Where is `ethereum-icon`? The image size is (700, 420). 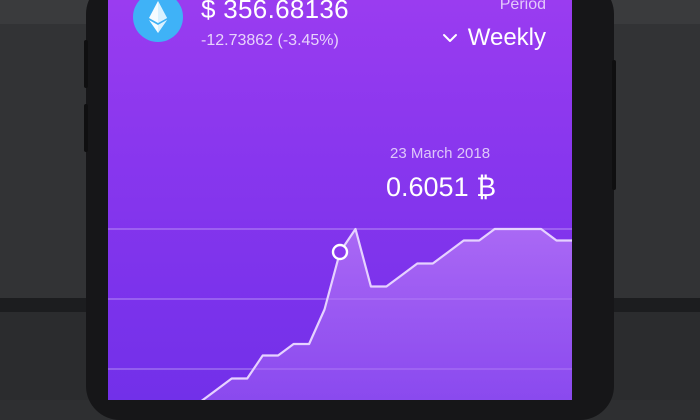 ethereum-icon is located at coordinates (158, 21).